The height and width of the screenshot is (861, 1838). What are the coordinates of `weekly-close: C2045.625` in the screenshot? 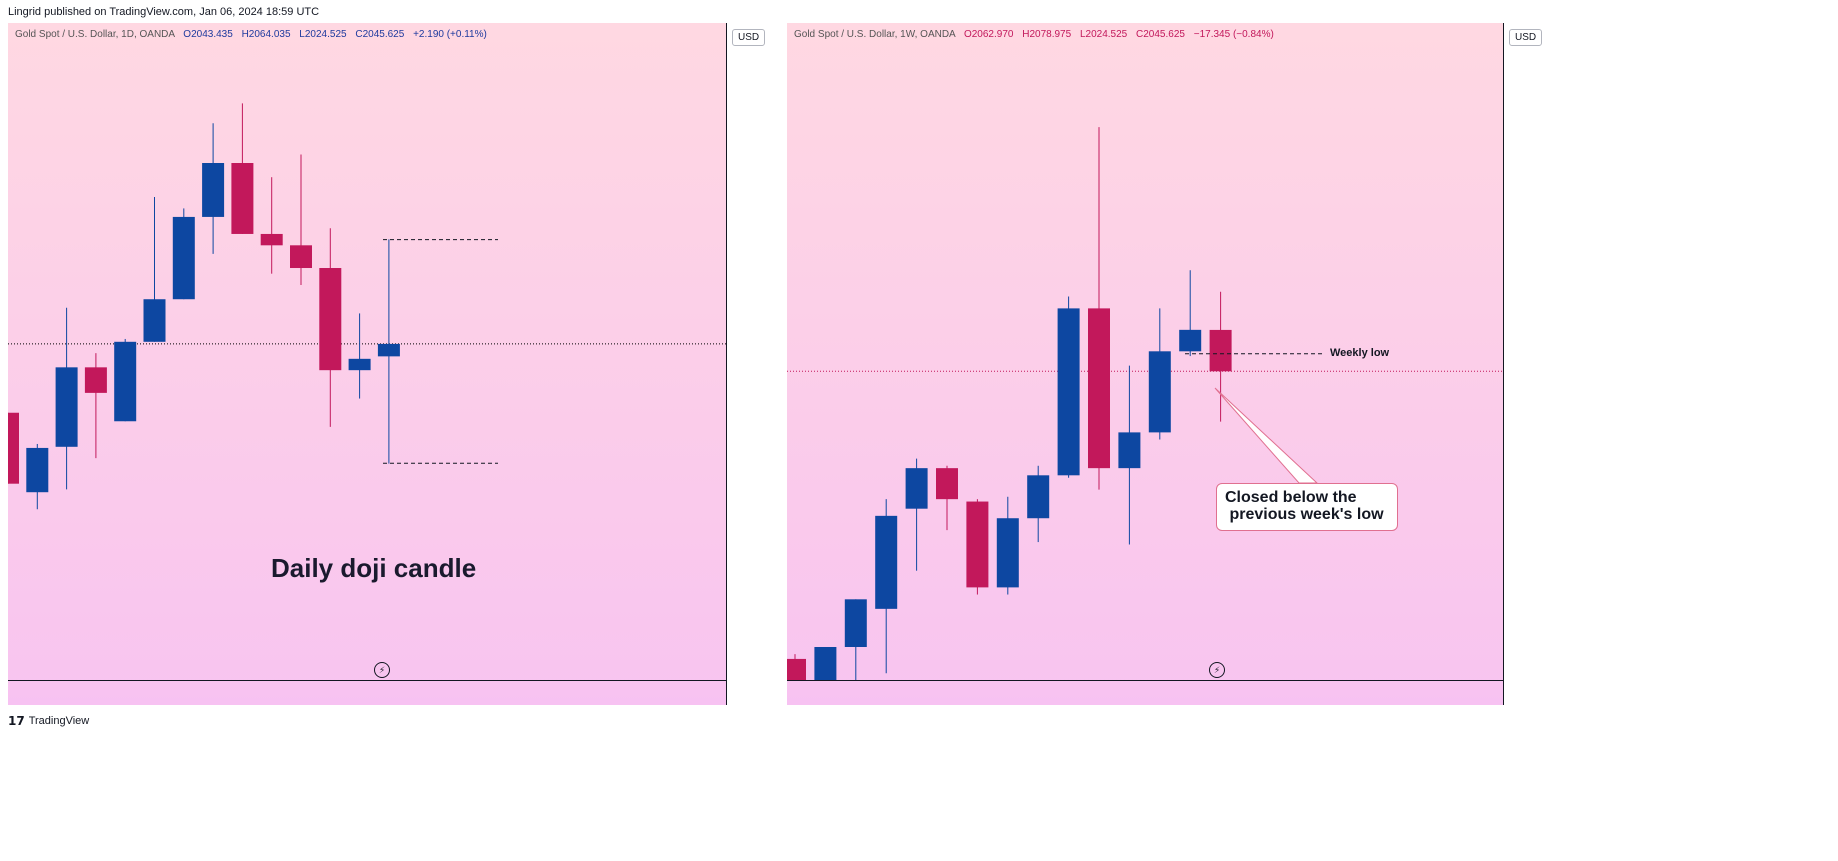 It's located at (1160, 34).